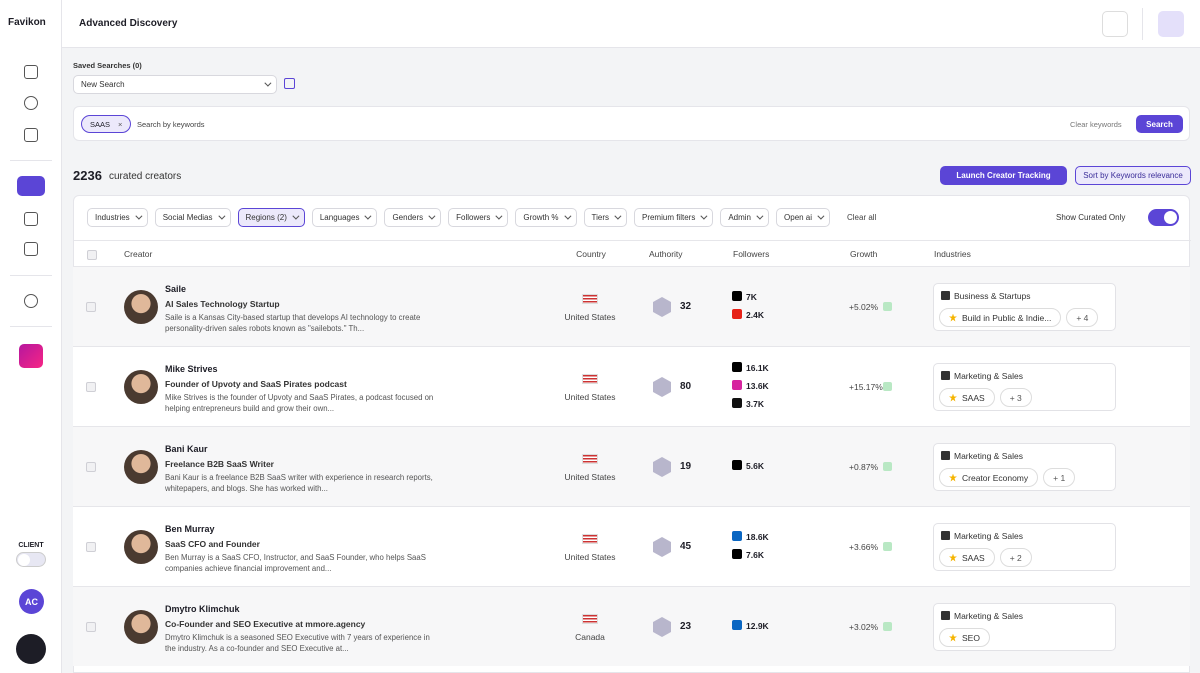 The image size is (1200, 673). What do you see at coordinates (686, 466) in the screenshot?
I see `authority-score: 19` at bounding box center [686, 466].